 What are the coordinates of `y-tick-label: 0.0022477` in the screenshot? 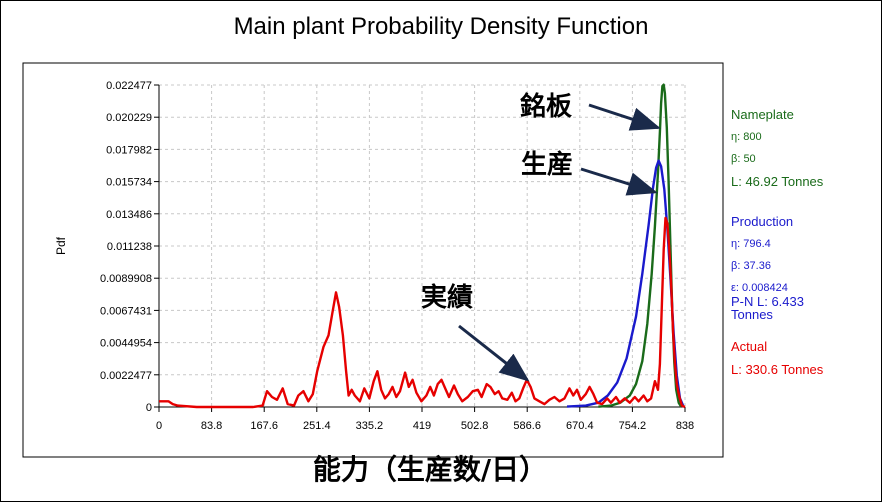 It's located at (126, 376).